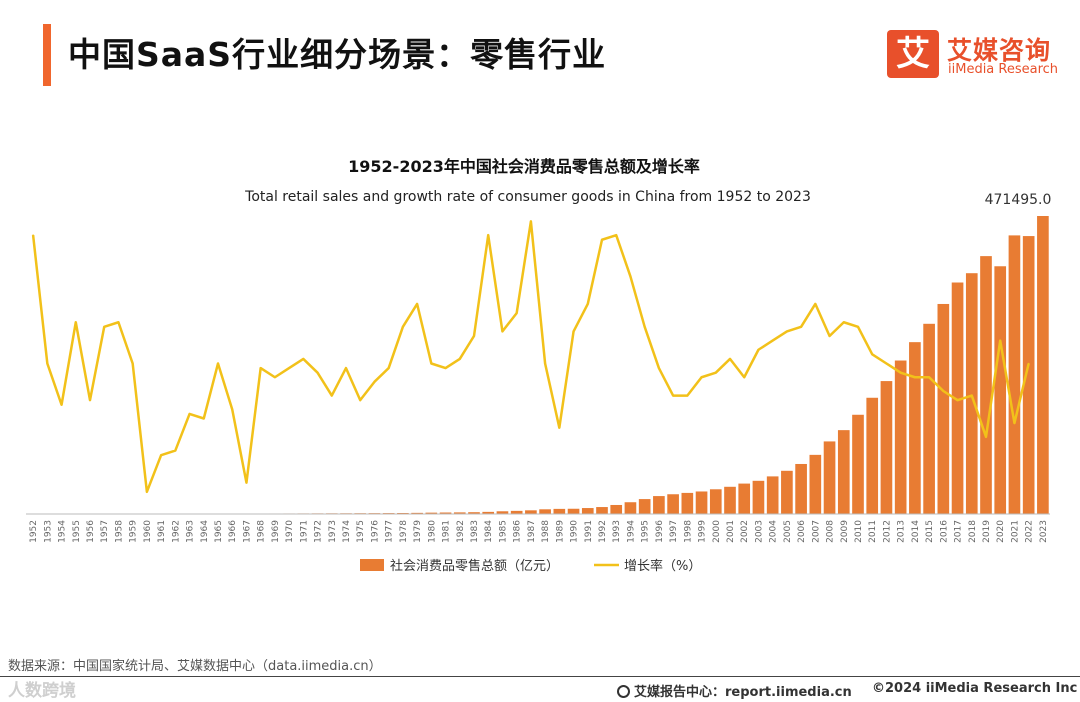 The width and height of the screenshot is (1080, 702). I want to click on growth-point-2020, so click(1000, 340).